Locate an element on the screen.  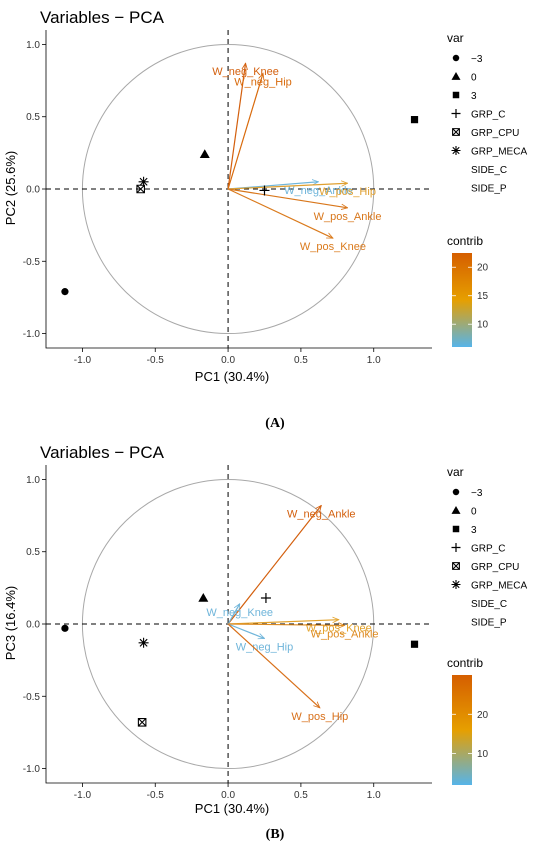
vector-label: W_pos_Ankle is located at coordinates (345, 634).